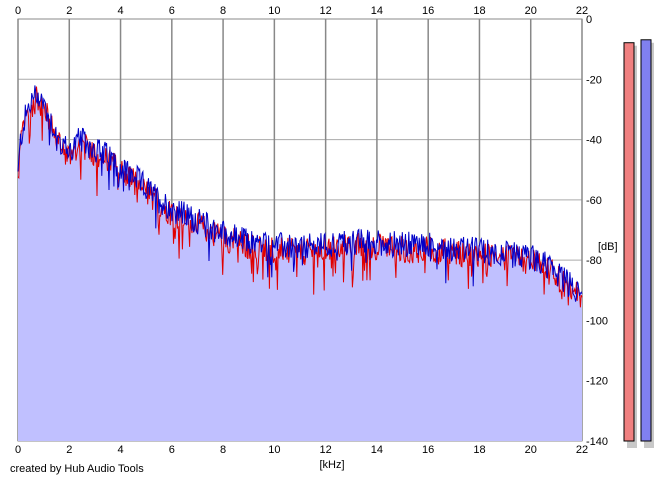 This screenshot has width=664, height=481. Describe the element at coordinates (589, 20) in the screenshot. I see `y-tick-label: 0` at that location.